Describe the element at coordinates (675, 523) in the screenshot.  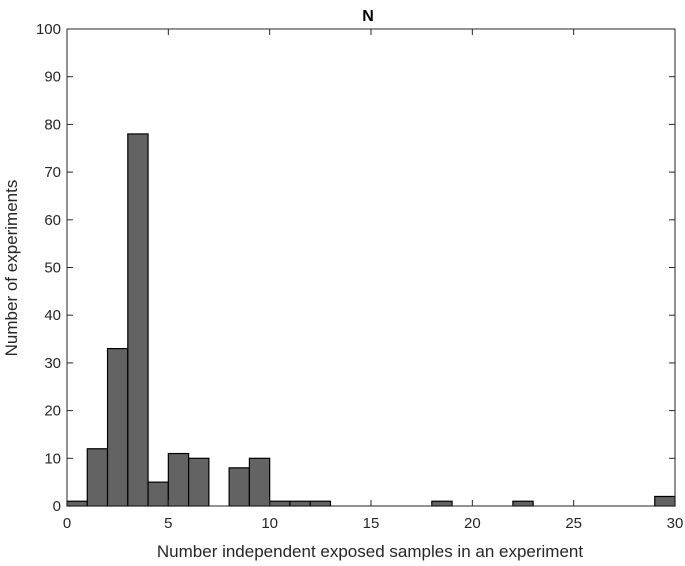
I see `x-tick-label: 30` at that location.